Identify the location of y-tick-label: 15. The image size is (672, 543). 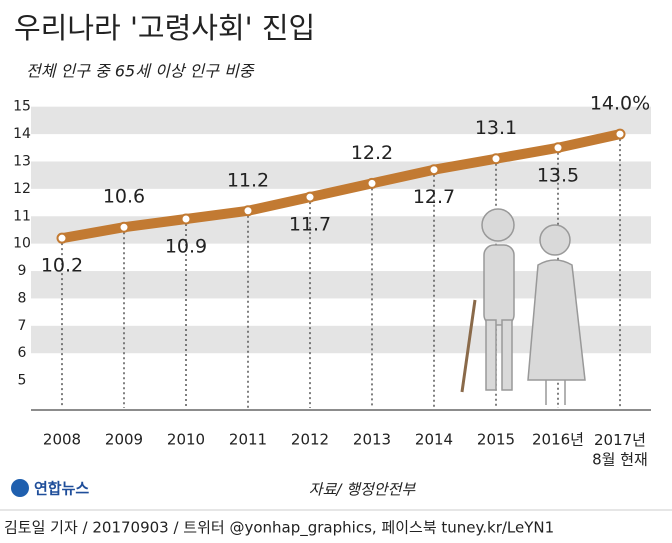
(22, 107).